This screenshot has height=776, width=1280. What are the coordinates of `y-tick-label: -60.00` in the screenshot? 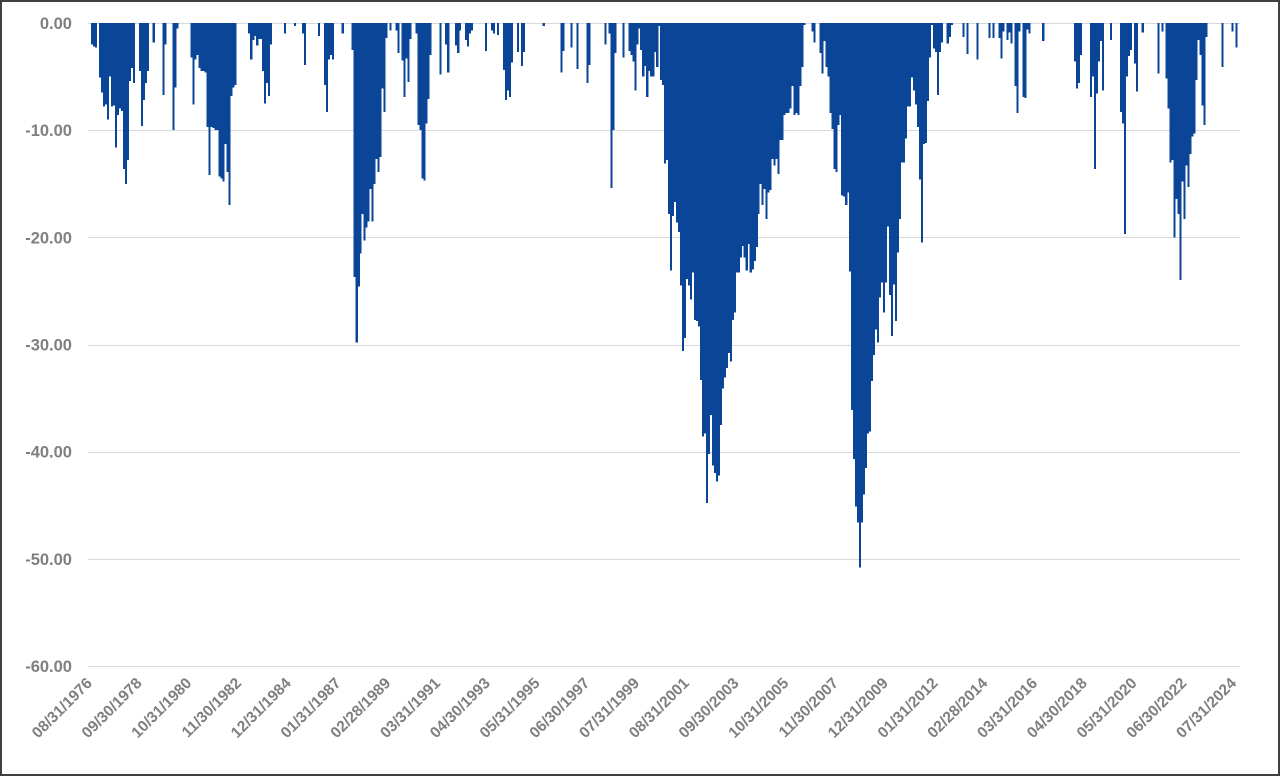 It's located at (48, 667).